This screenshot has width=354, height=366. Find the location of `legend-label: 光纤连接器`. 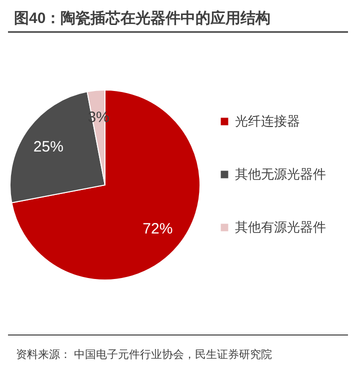

legend-label: 光纤连接器 is located at coordinates (267, 121).